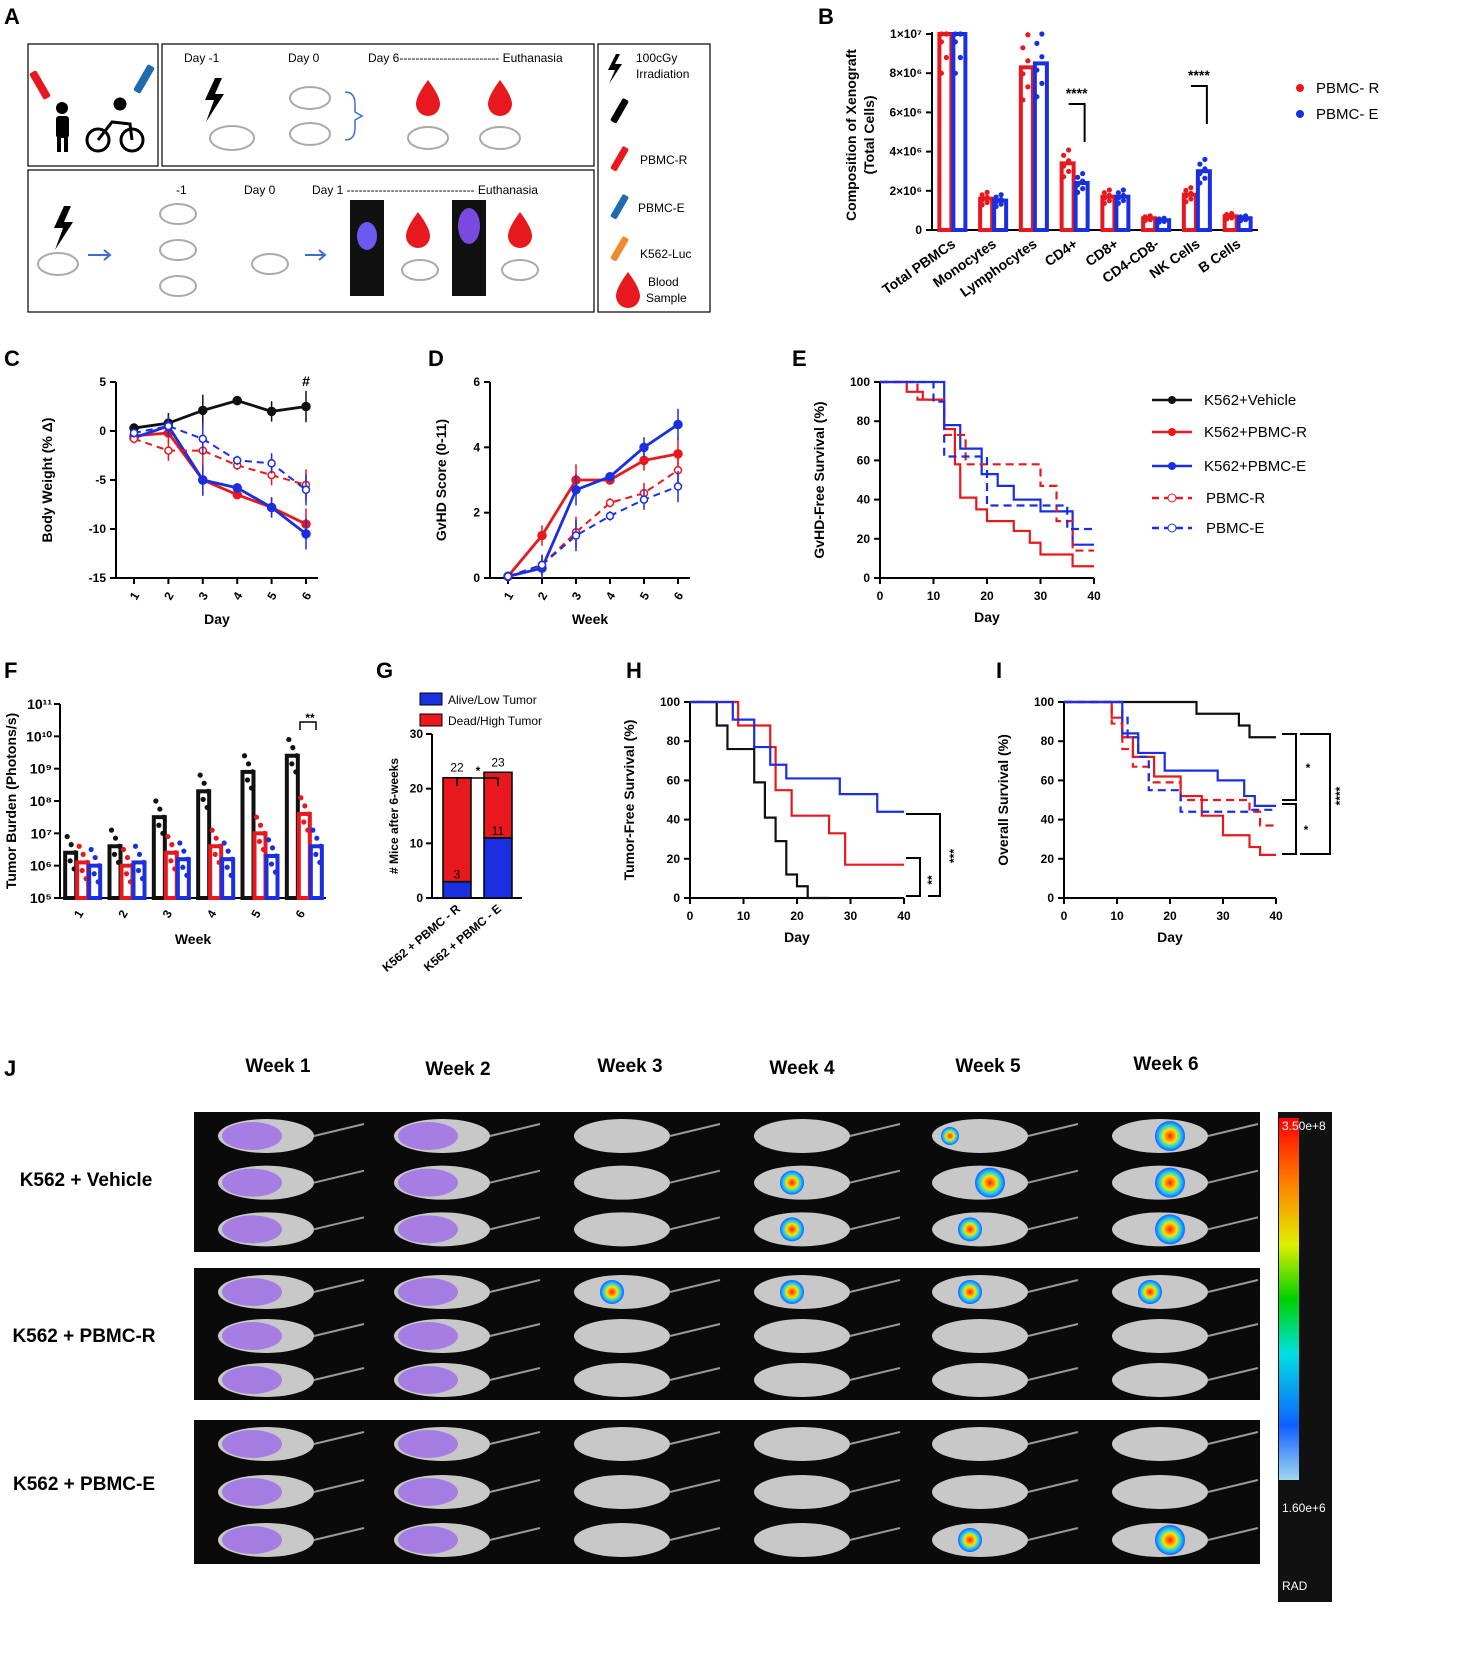 This screenshot has height=1665, width=1477. Describe the element at coordinates (629, 1066) in the screenshot. I see `week-label-3: Week 3` at that location.